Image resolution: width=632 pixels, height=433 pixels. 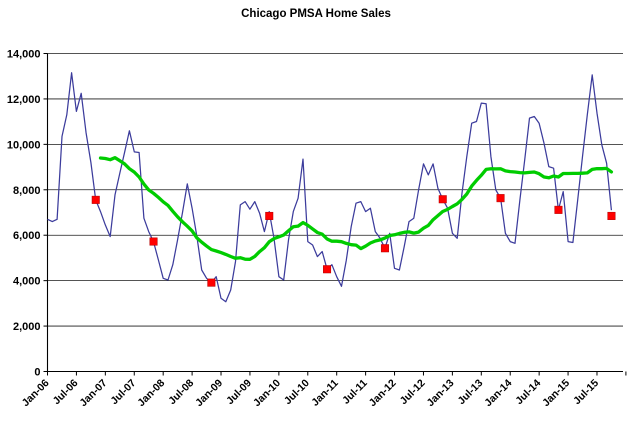 What do you see at coordinates (209, 393) in the screenshot?
I see `x-axis-label: Jan-09` at bounding box center [209, 393].